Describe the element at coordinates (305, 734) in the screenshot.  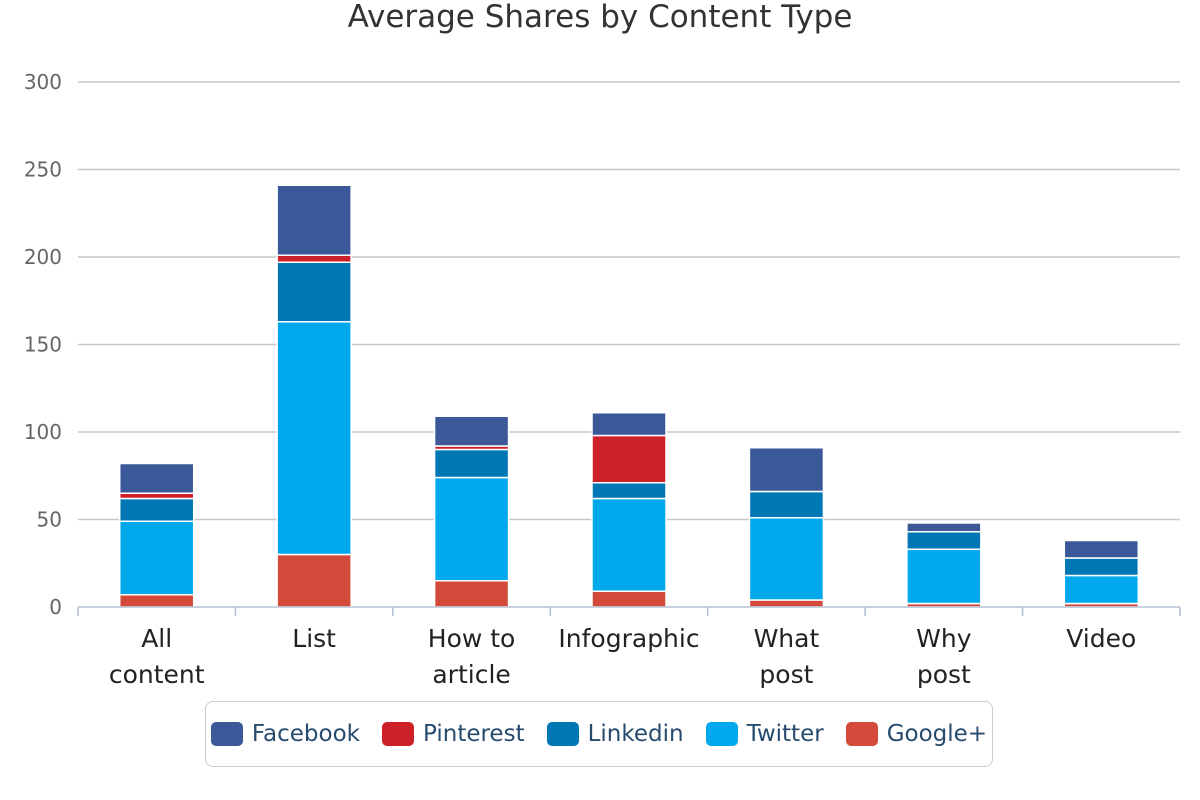
I see `legend-label: Facebook` at that location.